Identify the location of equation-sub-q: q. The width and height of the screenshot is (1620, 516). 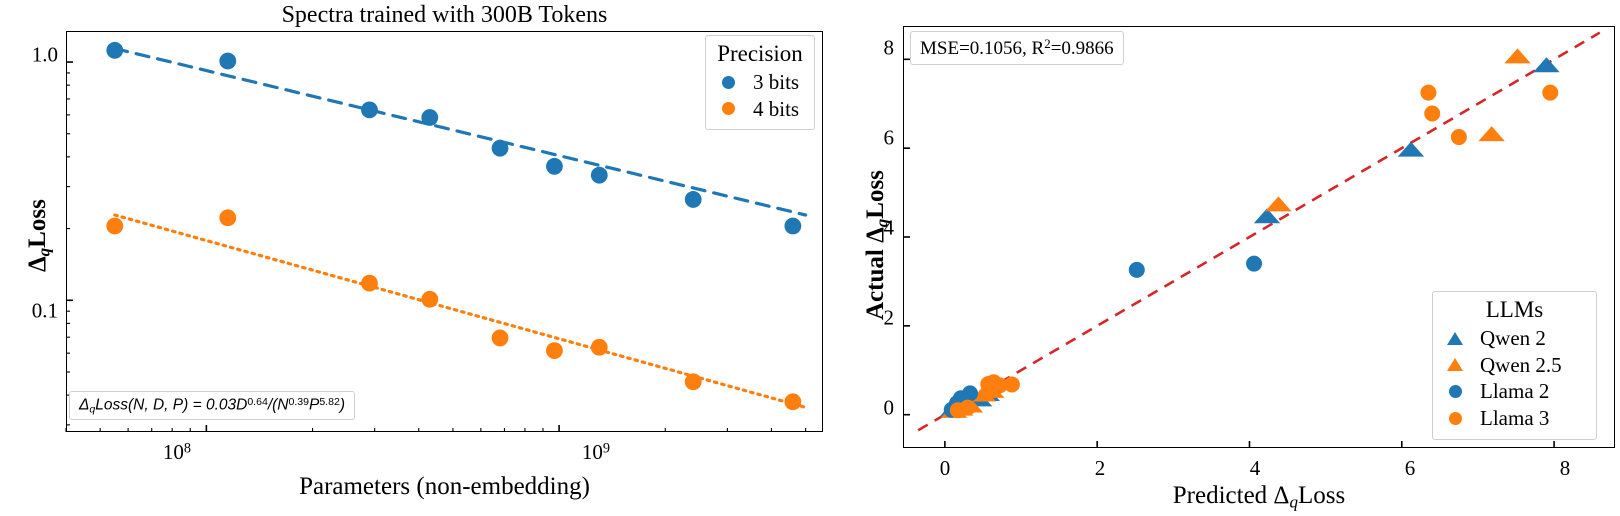
(92, 409).